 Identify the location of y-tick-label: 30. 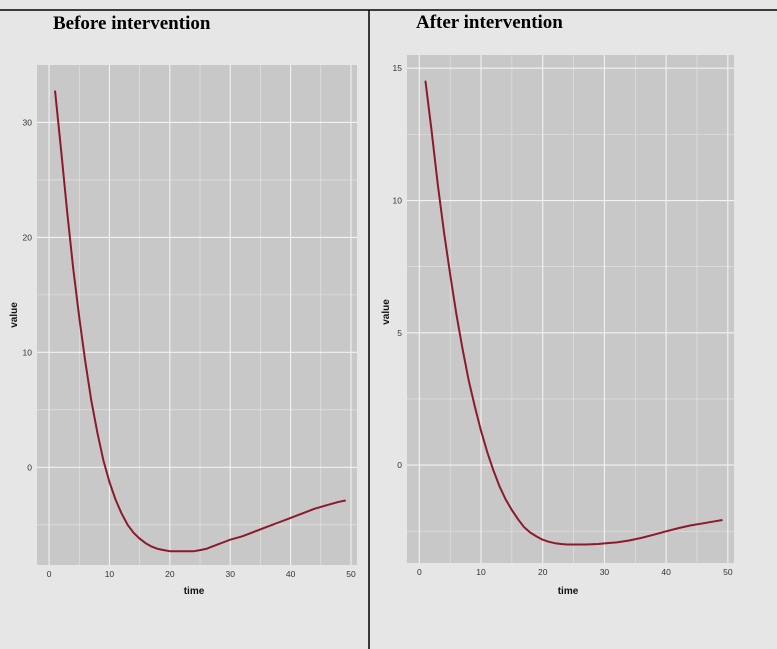
(28, 122).